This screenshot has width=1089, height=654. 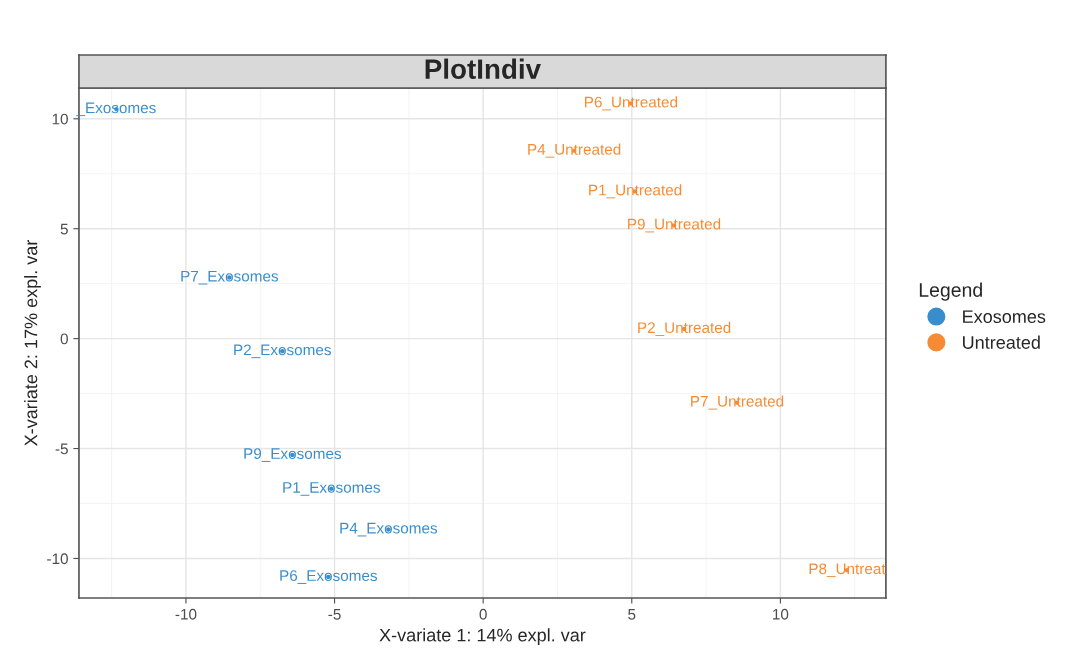 I want to click on annotation: P1_Untreated, so click(x=635, y=191).